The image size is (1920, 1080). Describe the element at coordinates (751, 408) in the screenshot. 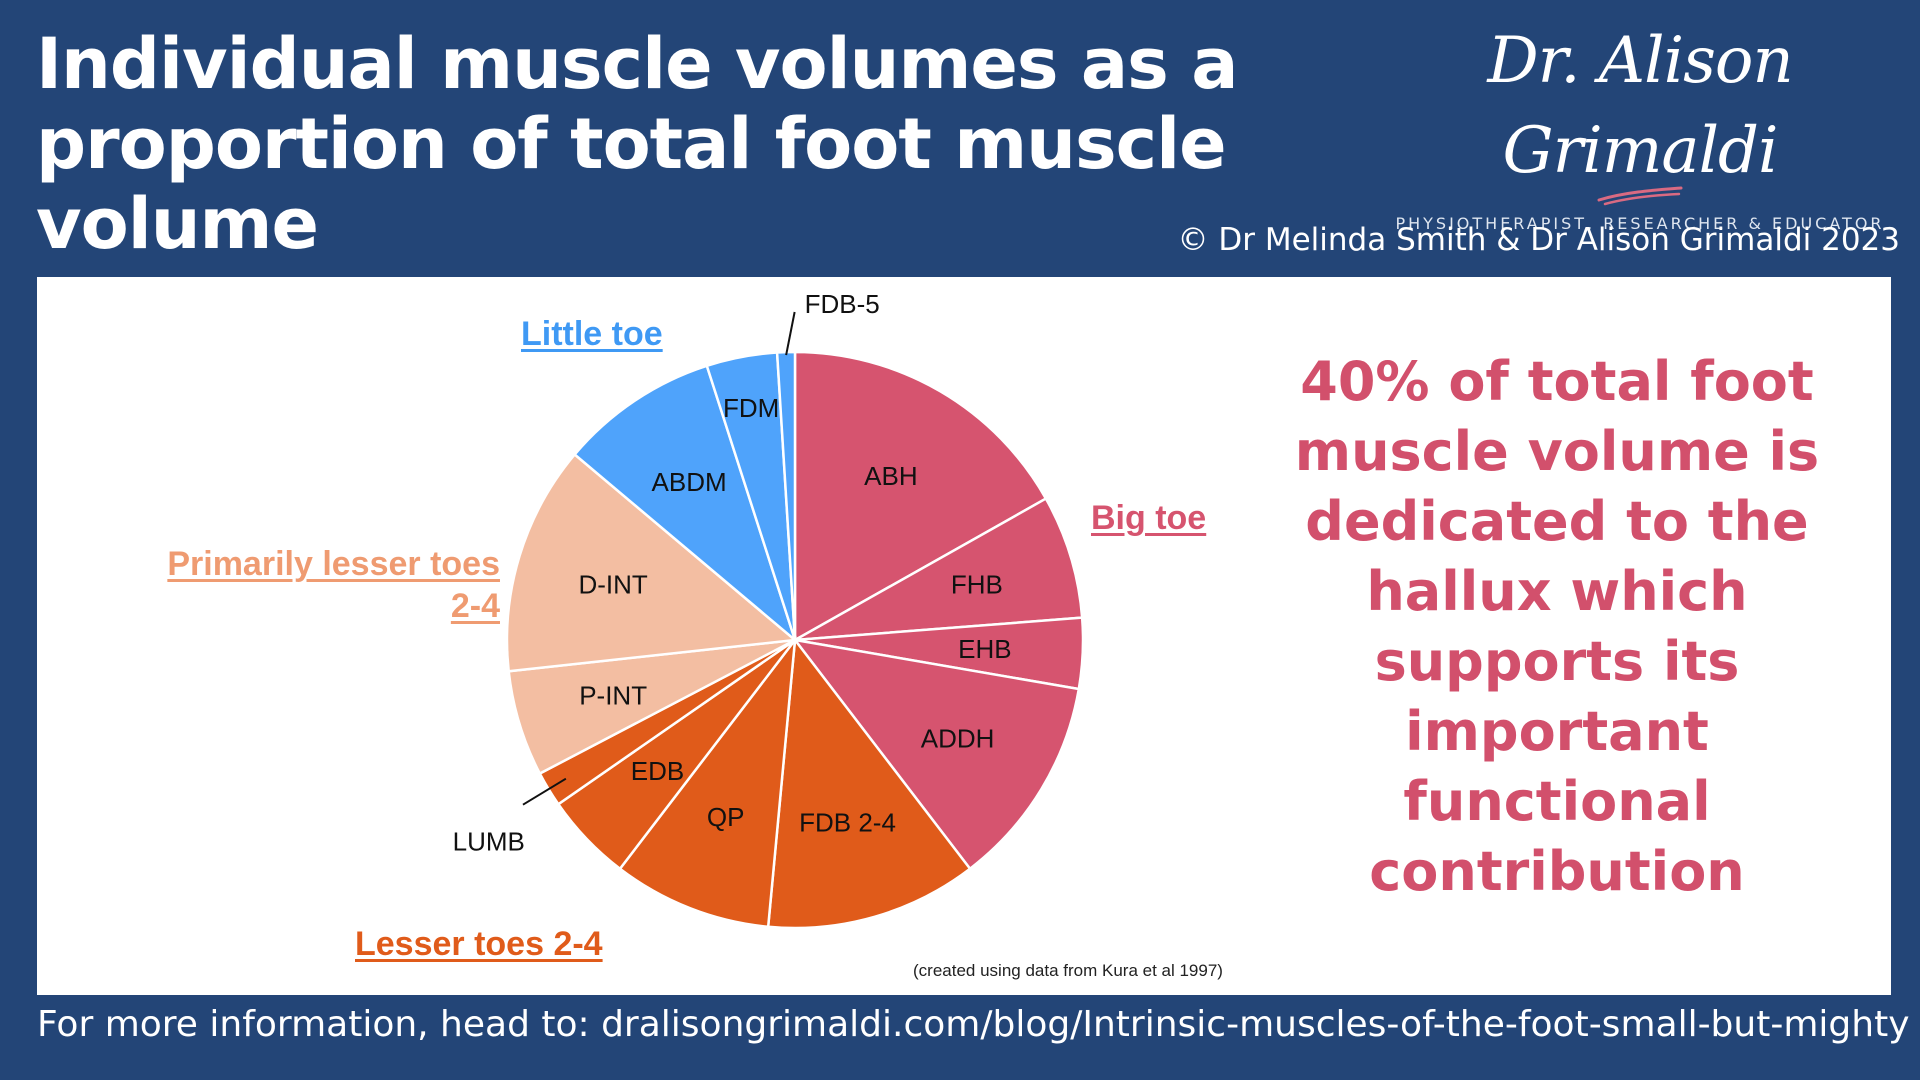

I see `slice-label-fdm: FDM` at that location.